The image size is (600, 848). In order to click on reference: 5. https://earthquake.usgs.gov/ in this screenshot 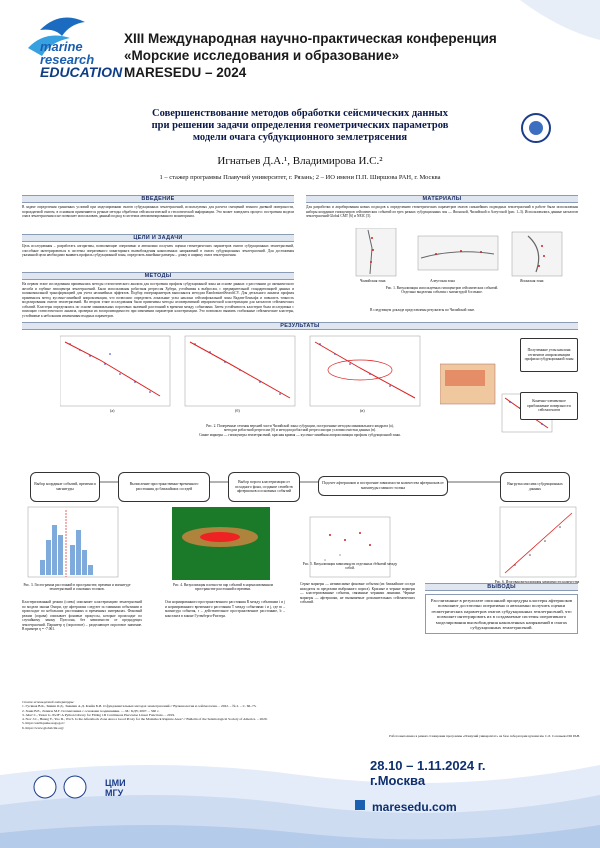, I will do `click(43, 723)`.